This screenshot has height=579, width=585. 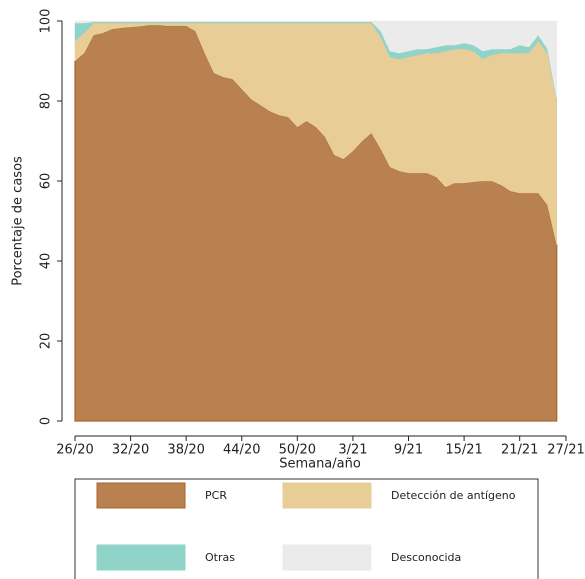 What do you see at coordinates (46, 181) in the screenshot?
I see `y-tick-label: 60` at bounding box center [46, 181].